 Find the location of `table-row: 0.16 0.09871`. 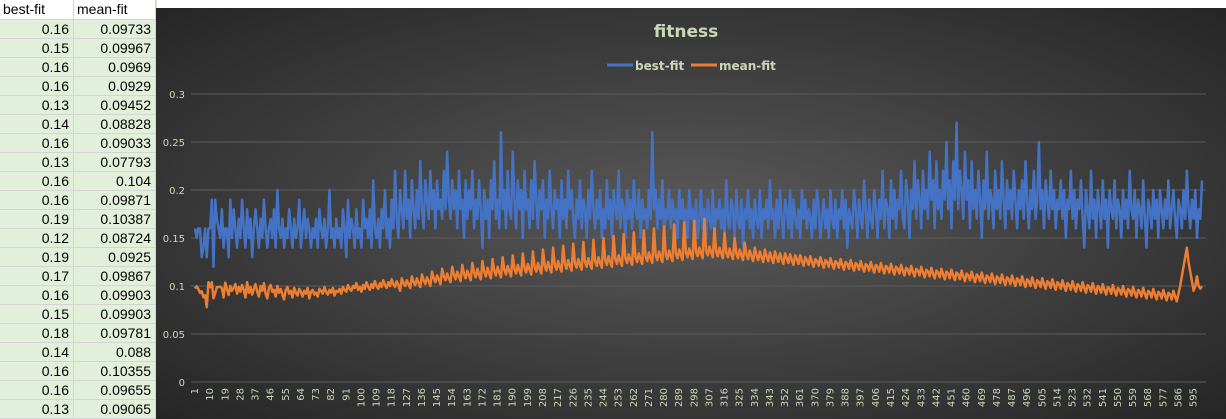

table-row: 0.16 0.09871 is located at coordinates (78, 200).